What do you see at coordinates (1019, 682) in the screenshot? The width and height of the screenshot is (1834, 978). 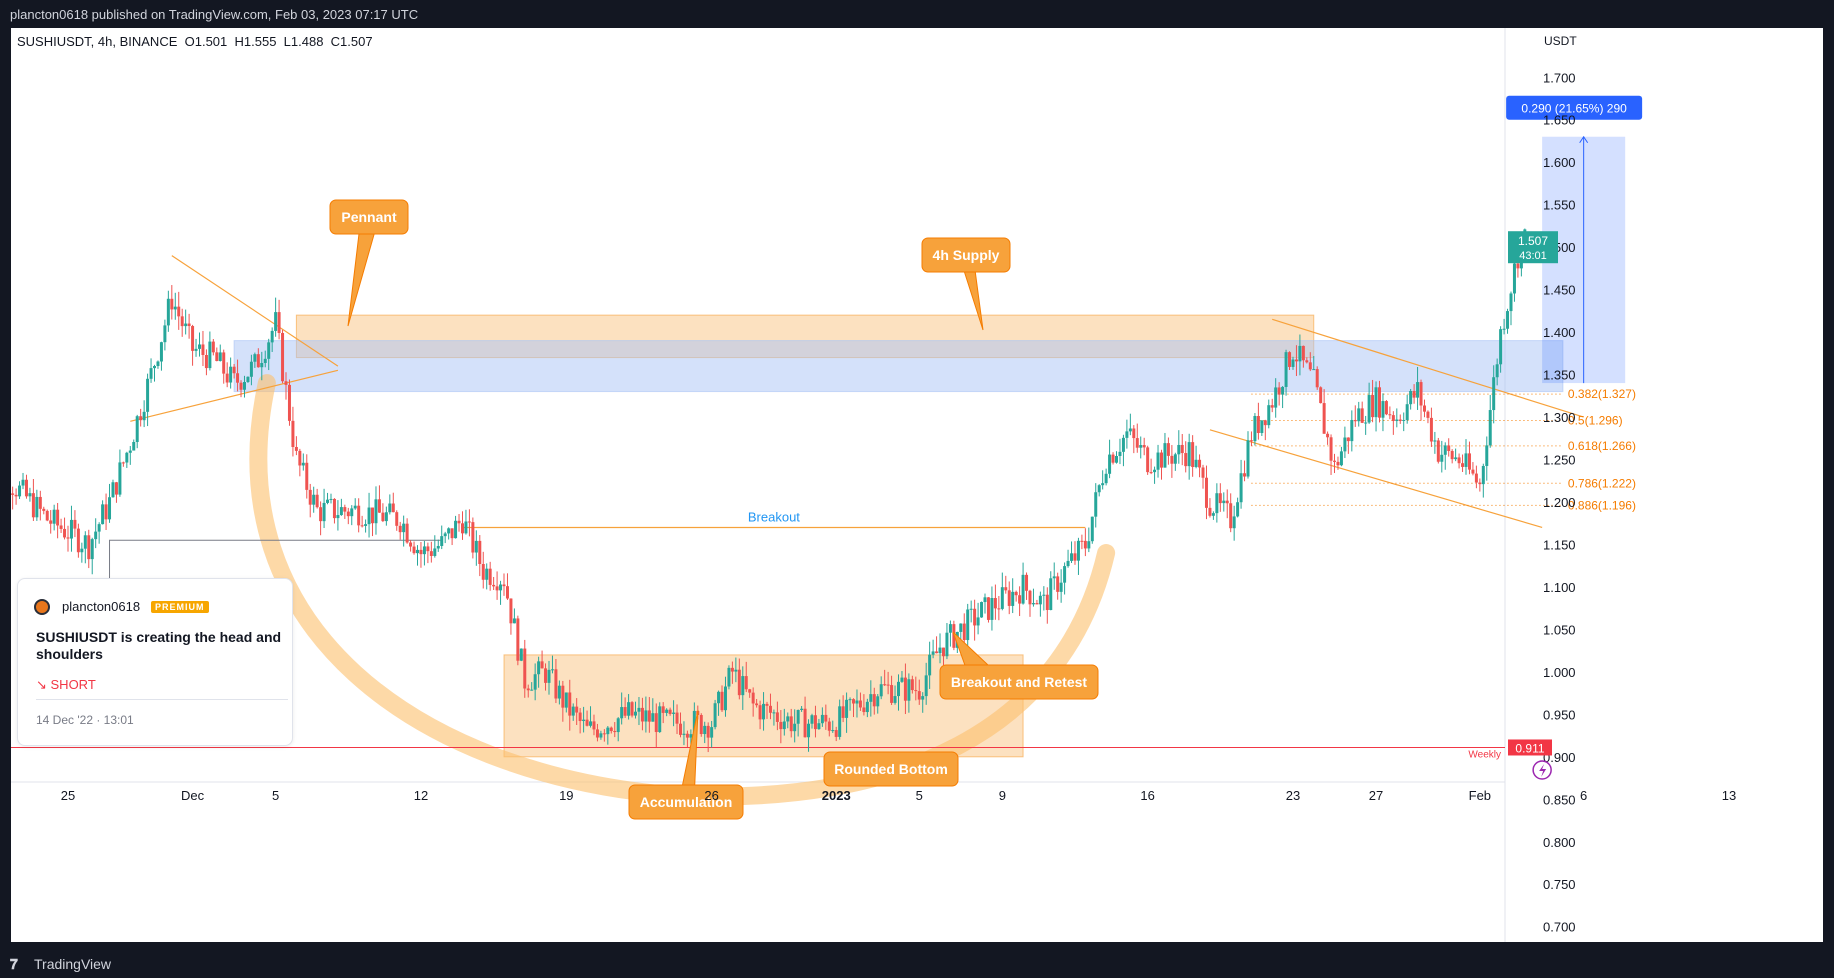 I see `callout-breakout-retest-label: Breakout and Retest` at bounding box center [1019, 682].